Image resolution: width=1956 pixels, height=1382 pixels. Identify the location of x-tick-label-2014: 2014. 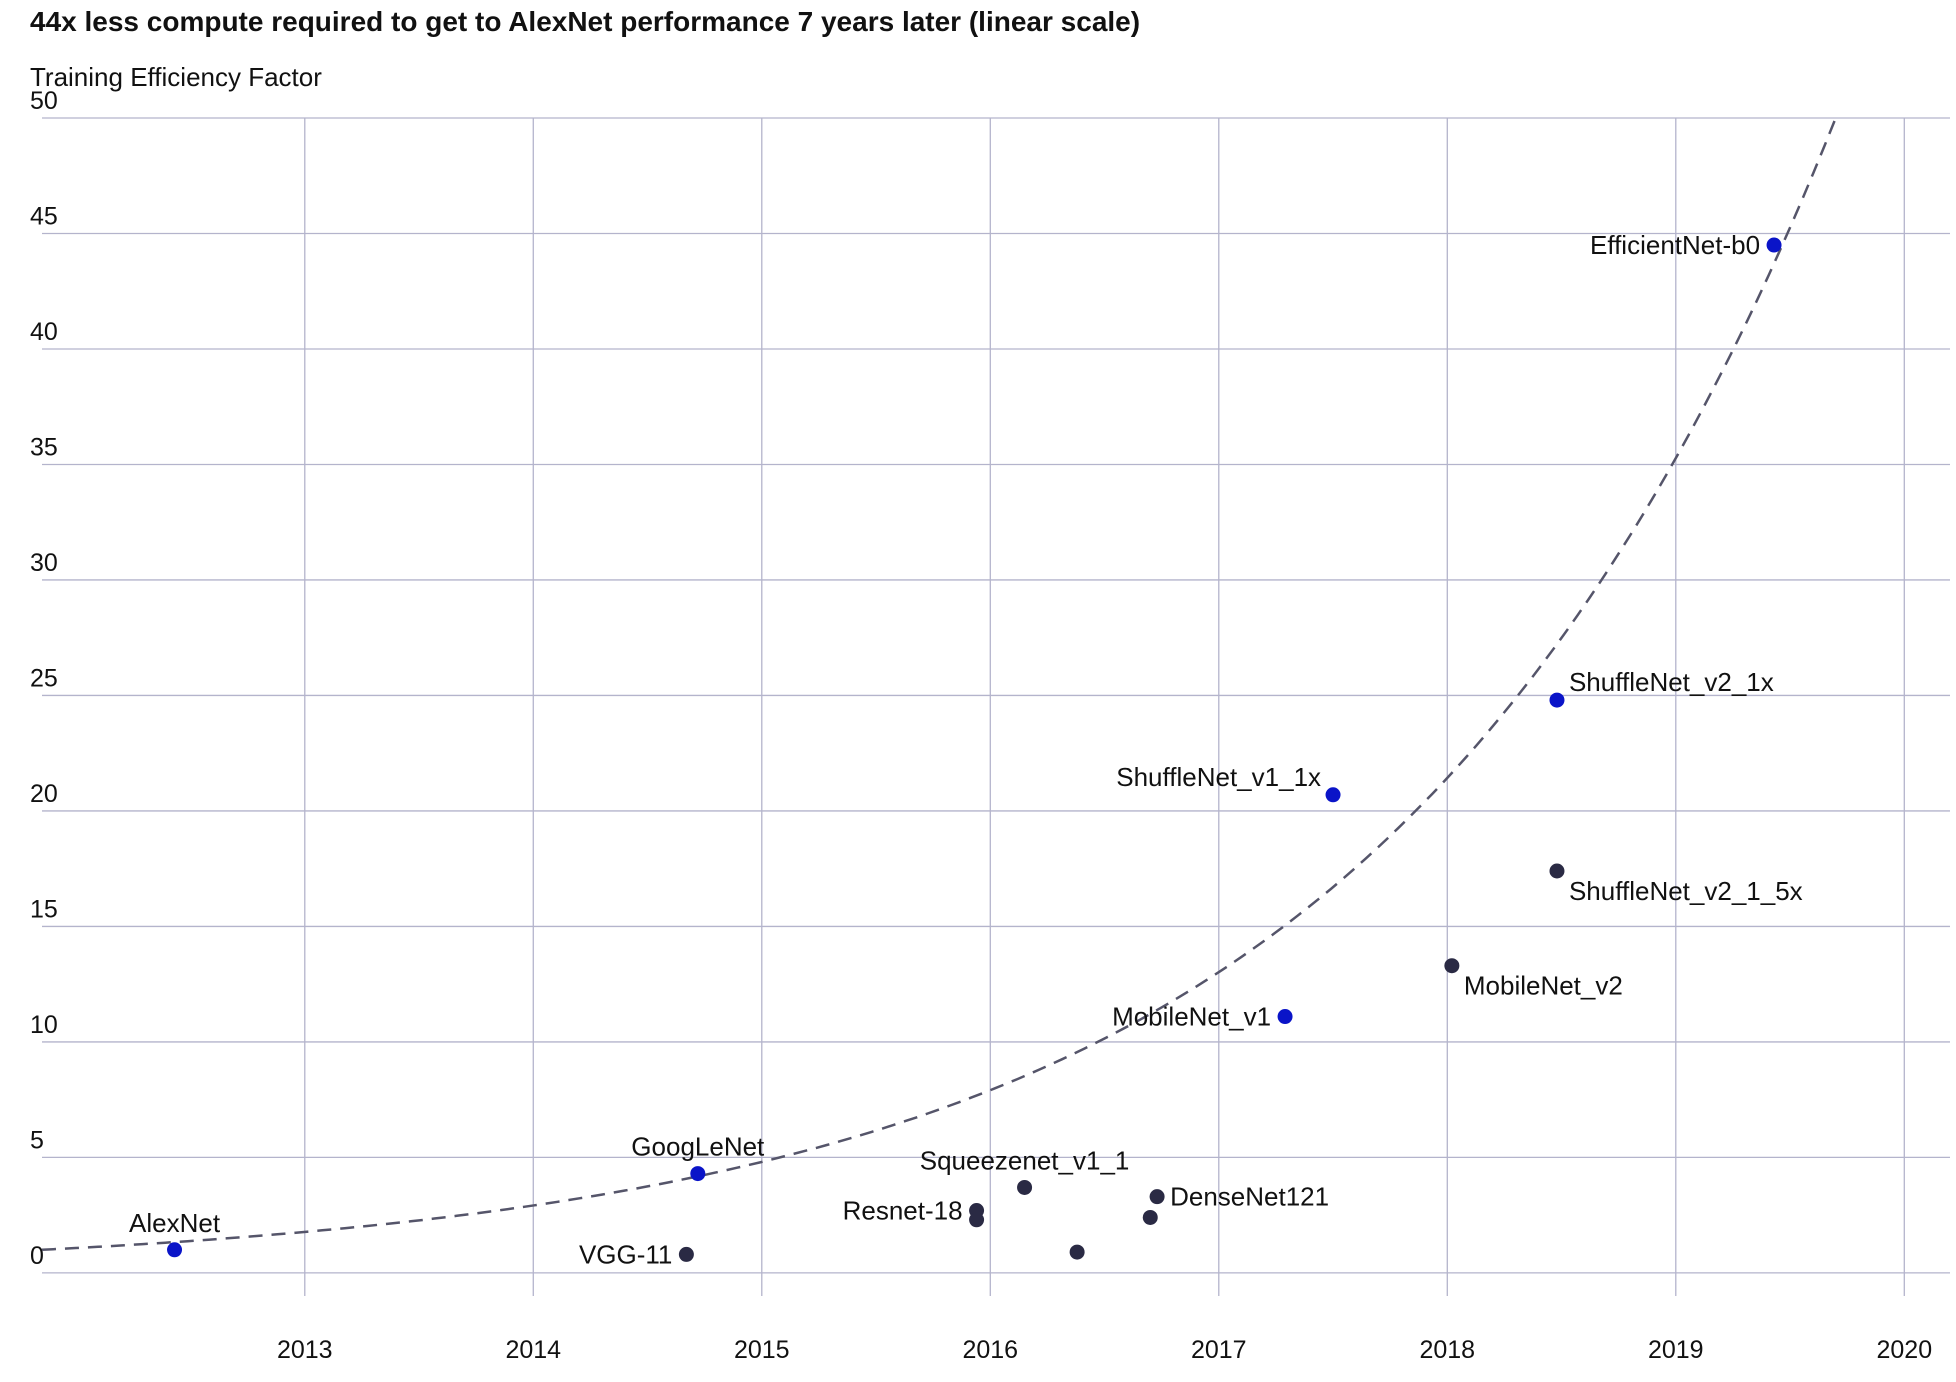
(533, 1350).